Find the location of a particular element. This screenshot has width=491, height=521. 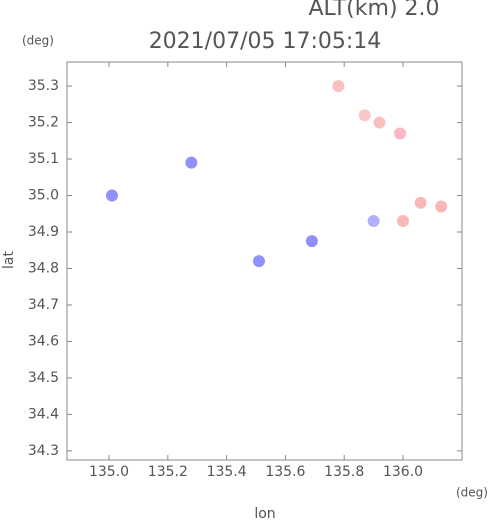

x-tick-label: 135.8 is located at coordinates (344, 472).